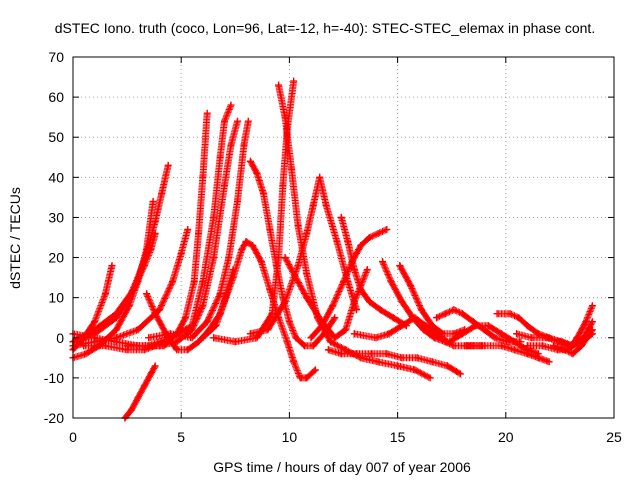 This screenshot has width=640, height=480. I want to click on x-tick-label: 10, so click(290, 437).